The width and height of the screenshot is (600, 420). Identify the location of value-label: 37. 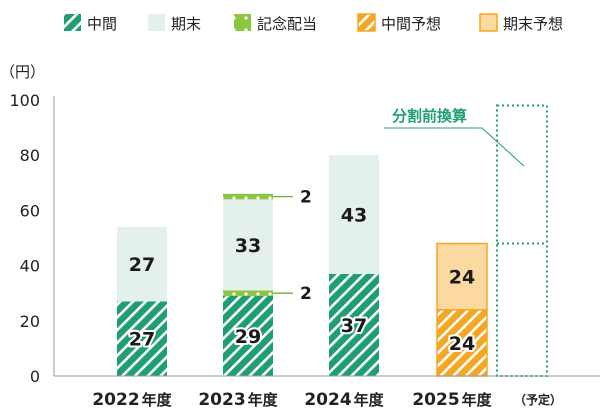
(354, 326).